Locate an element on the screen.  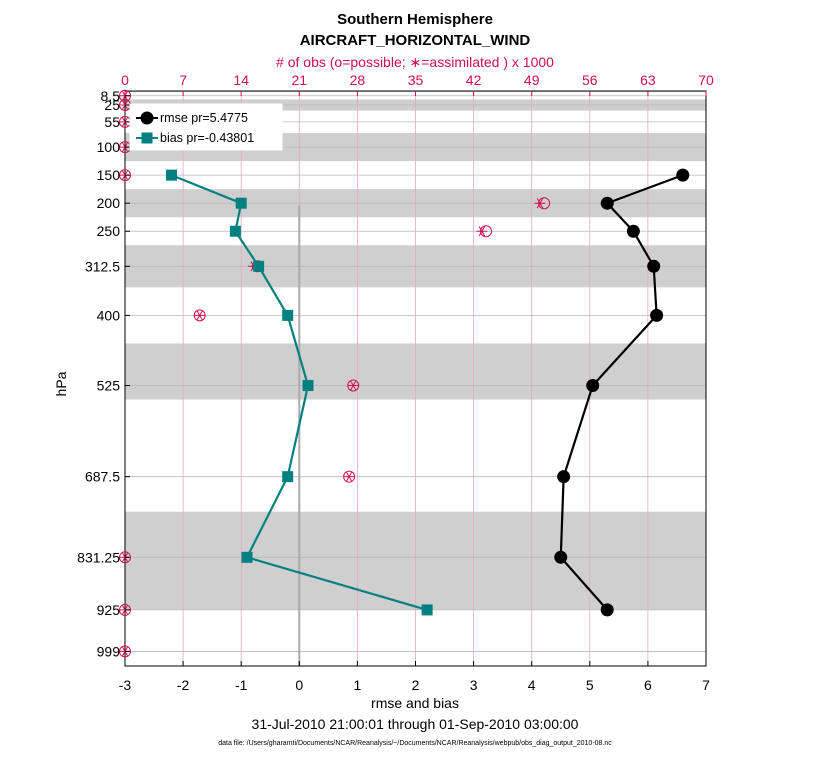
y-tick-label-3: 100 is located at coordinates (109, 147).